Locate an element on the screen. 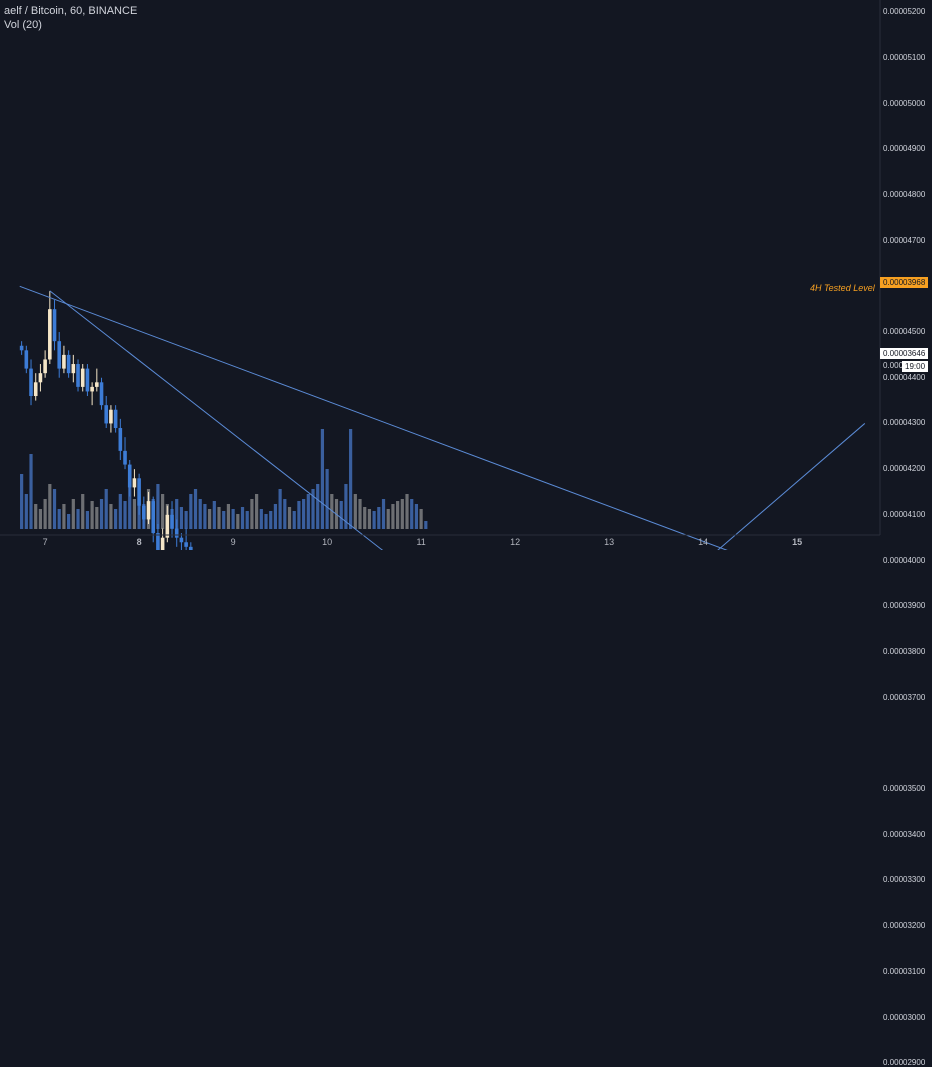 The width and height of the screenshot is (932, 1067). level-price-tag: 0.00003968 is located at coordinates (904, 282).